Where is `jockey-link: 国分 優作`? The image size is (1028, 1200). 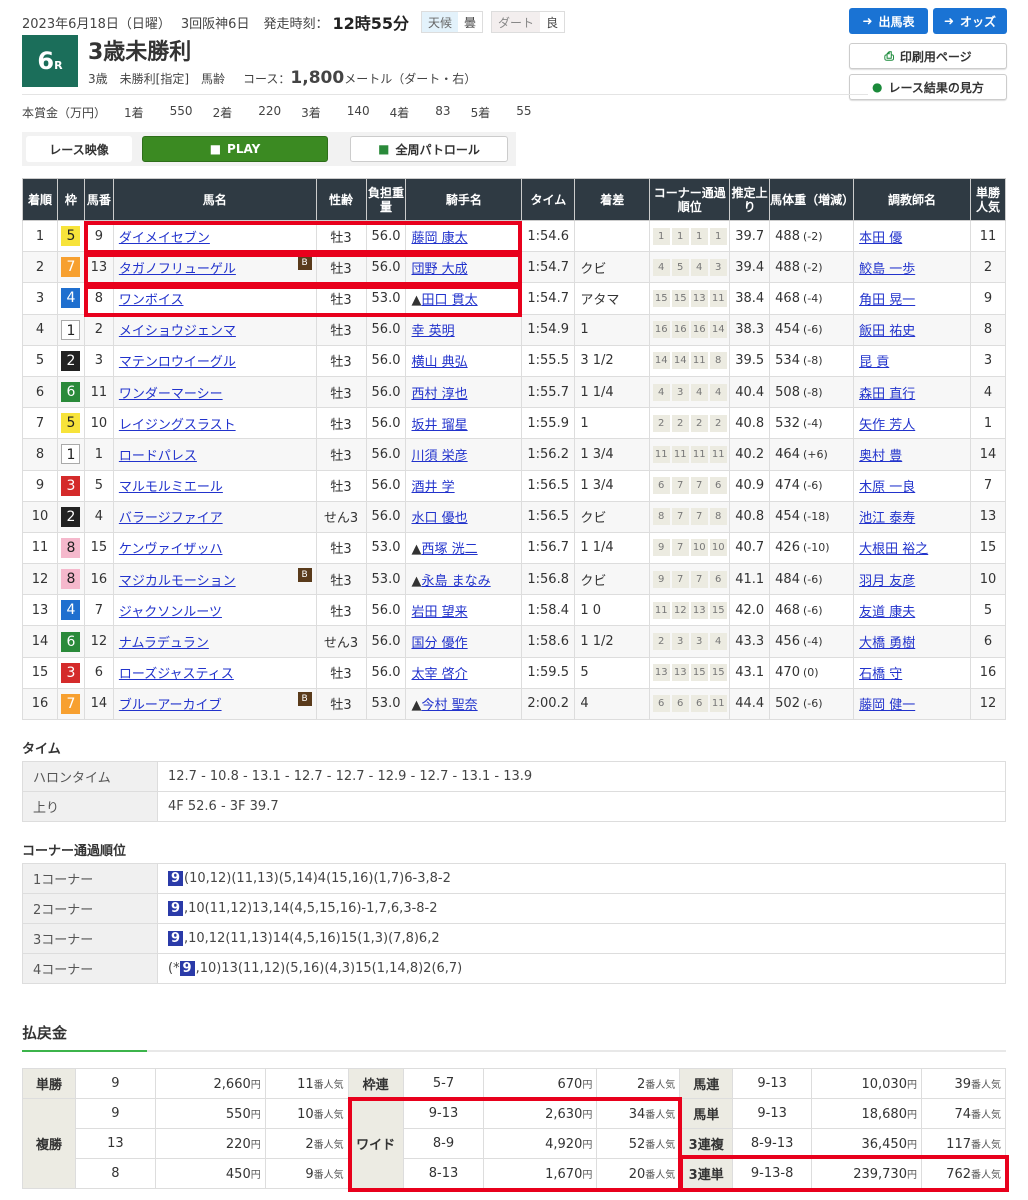 jockey-link: 国分 優作 is located at coordinates (439, 644).